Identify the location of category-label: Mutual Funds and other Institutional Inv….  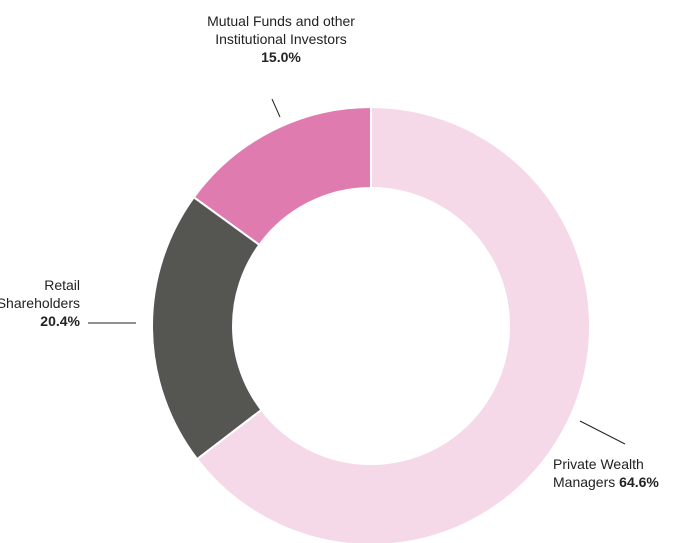
(281, 30).